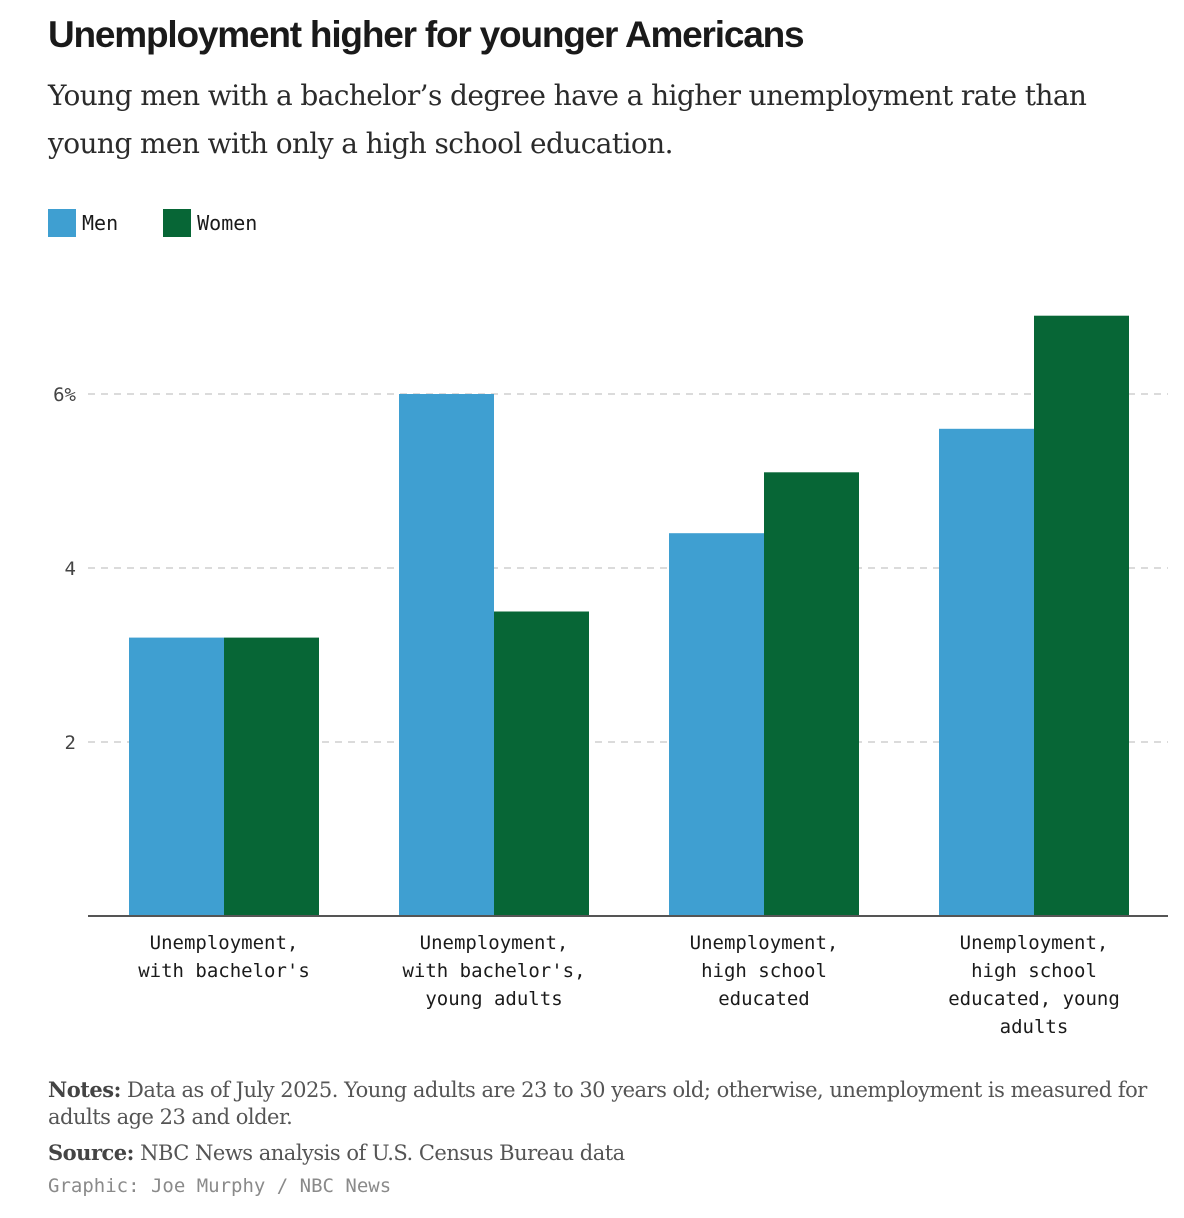  I want to click on y-tick-label: 2, so click(70, 743).